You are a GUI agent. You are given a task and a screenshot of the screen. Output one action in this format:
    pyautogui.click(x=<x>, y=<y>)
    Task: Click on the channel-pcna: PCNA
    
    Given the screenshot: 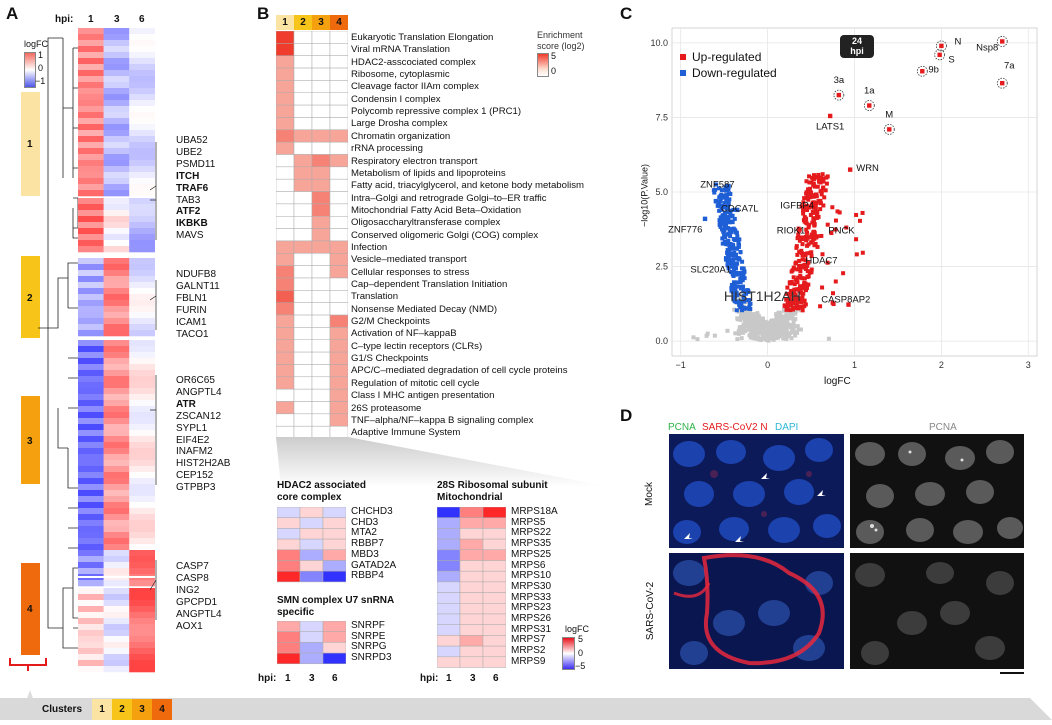 What is the action you would take?
    pyautogui.click(x=682, y=427)
    